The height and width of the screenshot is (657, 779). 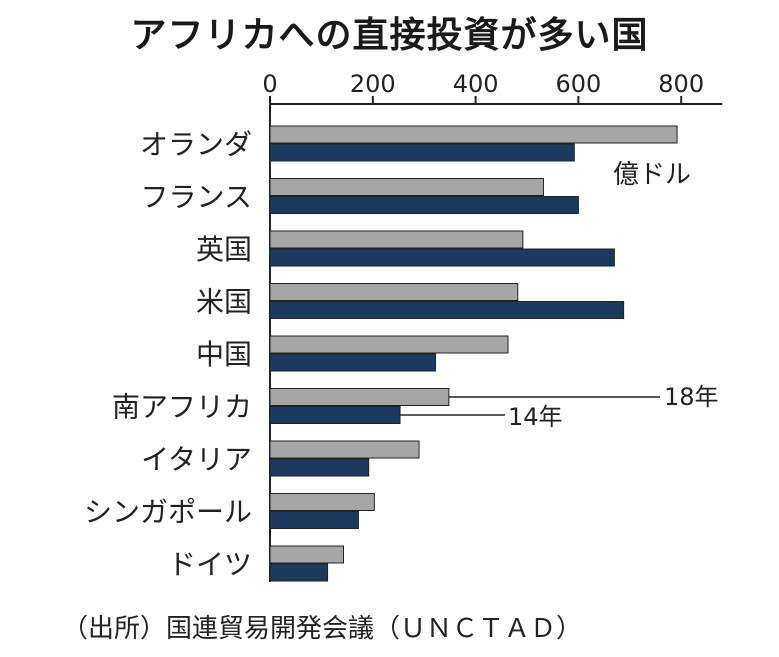 I want to click on source-note: （出所）国連貿易開発会議（ＵＮＣＴＡＤ）, so click(x=322, y=629).